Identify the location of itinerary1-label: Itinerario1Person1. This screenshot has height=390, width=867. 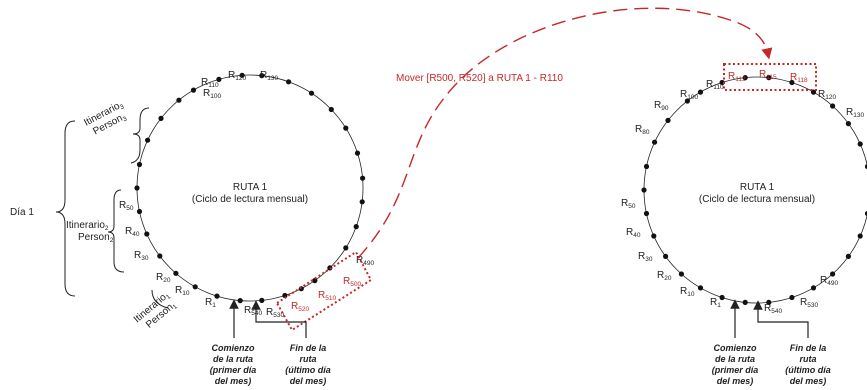
(156, 312).